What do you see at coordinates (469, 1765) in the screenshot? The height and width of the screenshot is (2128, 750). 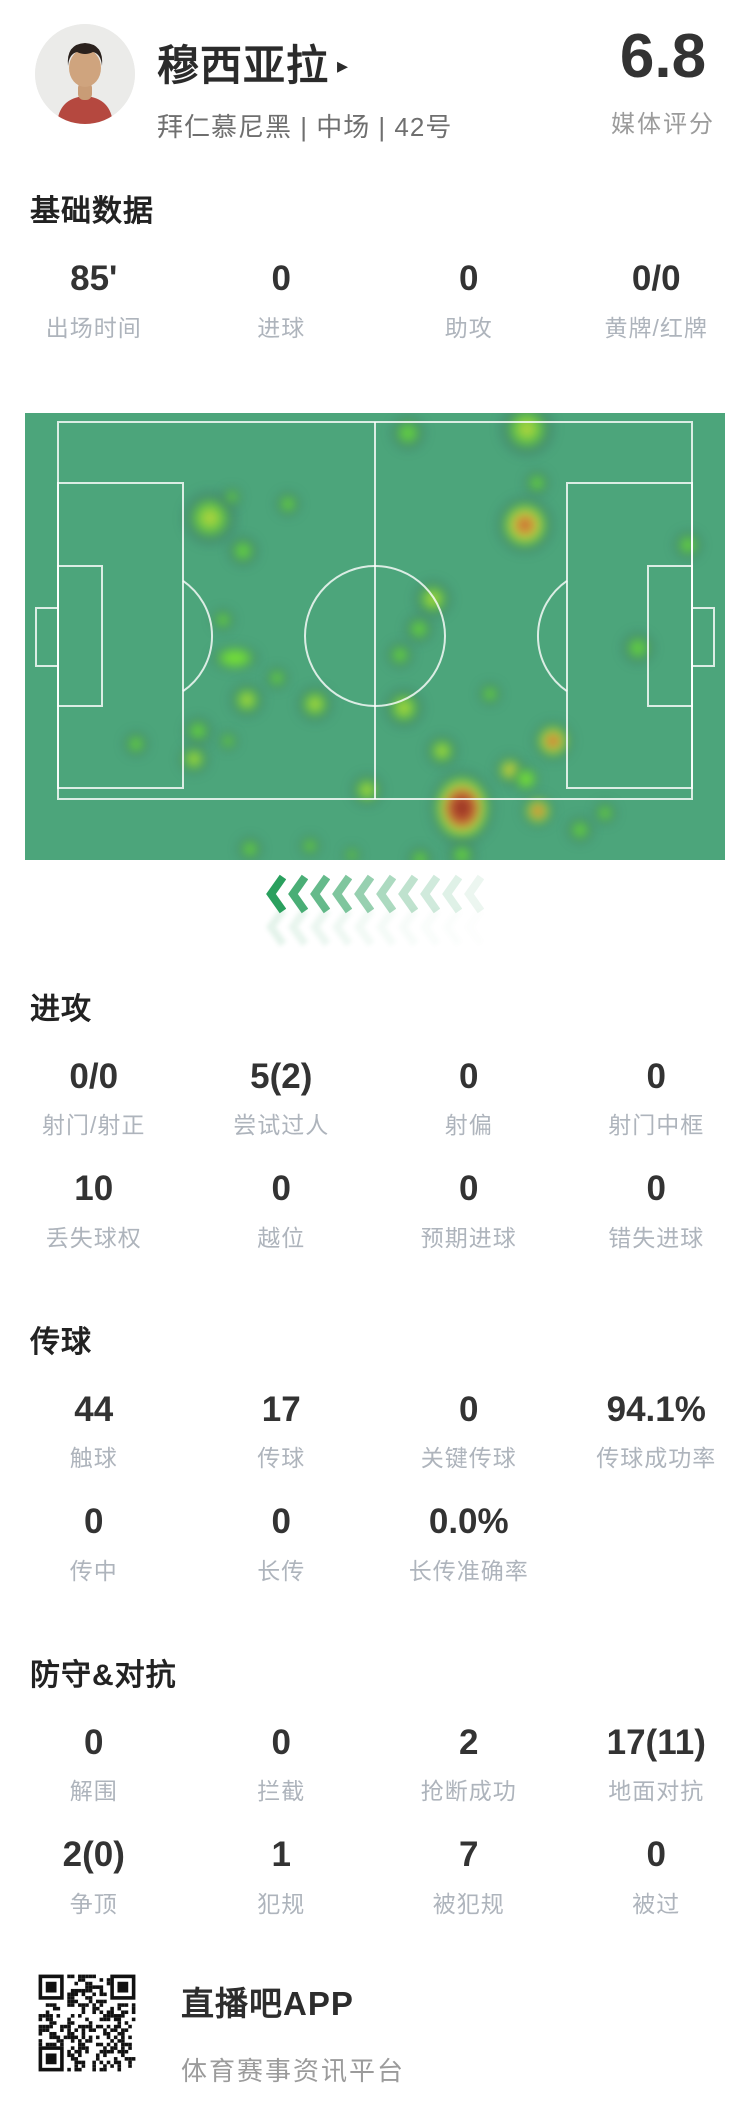 I see `stat-cell: 2 抢断成功` at bounding box center [469, 1765].